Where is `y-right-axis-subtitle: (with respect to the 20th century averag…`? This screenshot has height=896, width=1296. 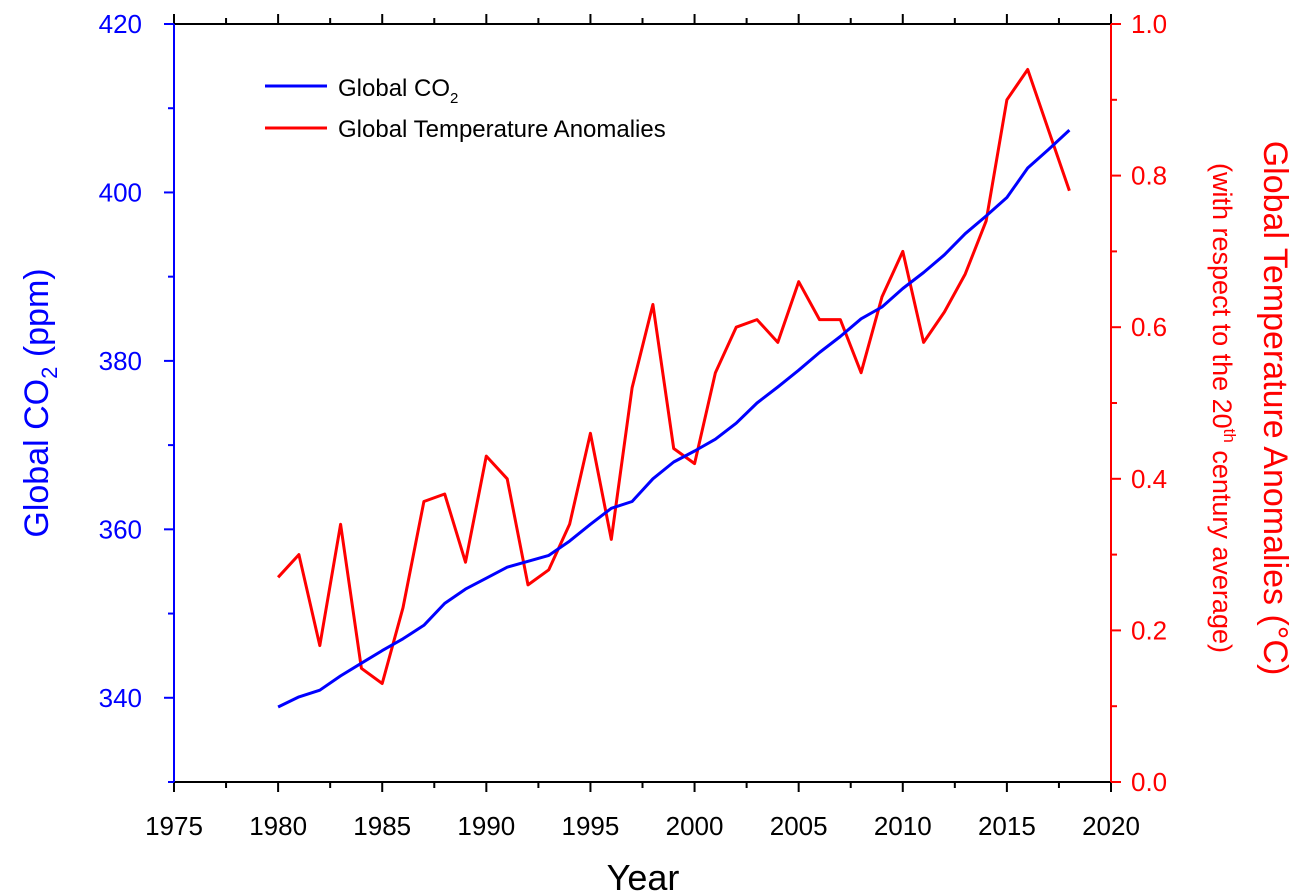
y-right-axis-subtitle: (with respect to the 20th century averag… is located at coordinates (1223, 408).